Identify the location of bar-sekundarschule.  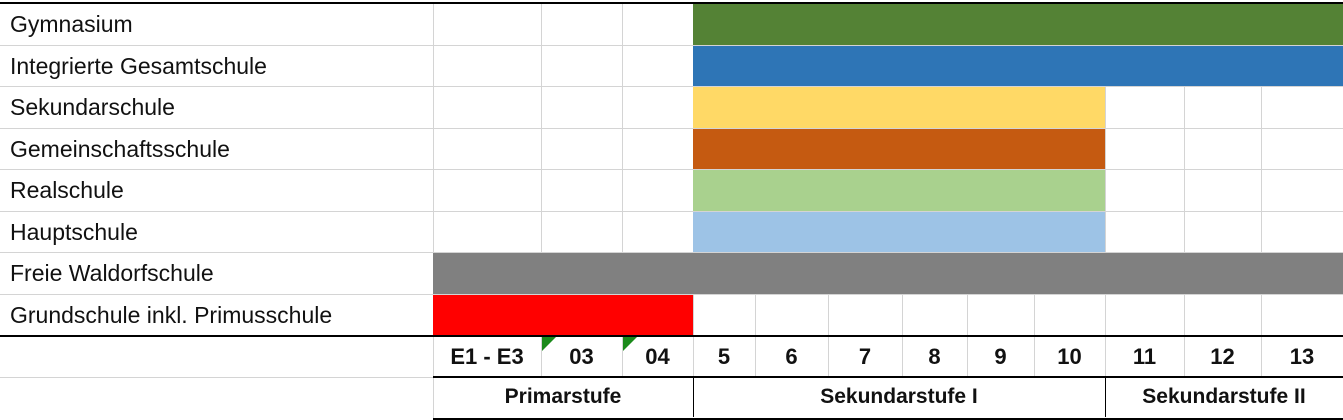
(899, 107).